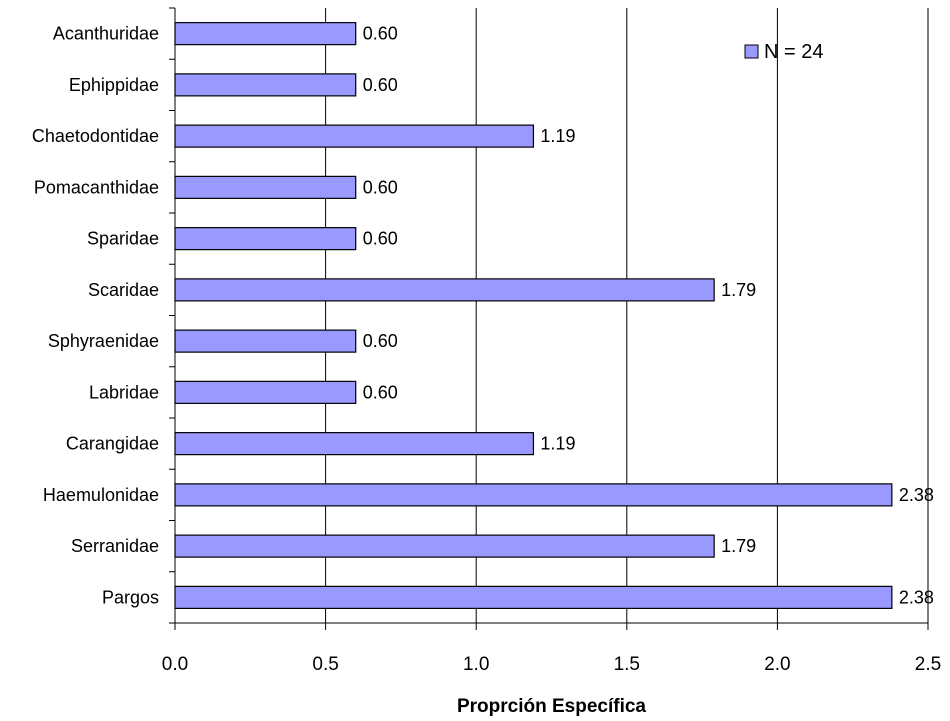  I want to click on legend-swatch, so click(751, 51).